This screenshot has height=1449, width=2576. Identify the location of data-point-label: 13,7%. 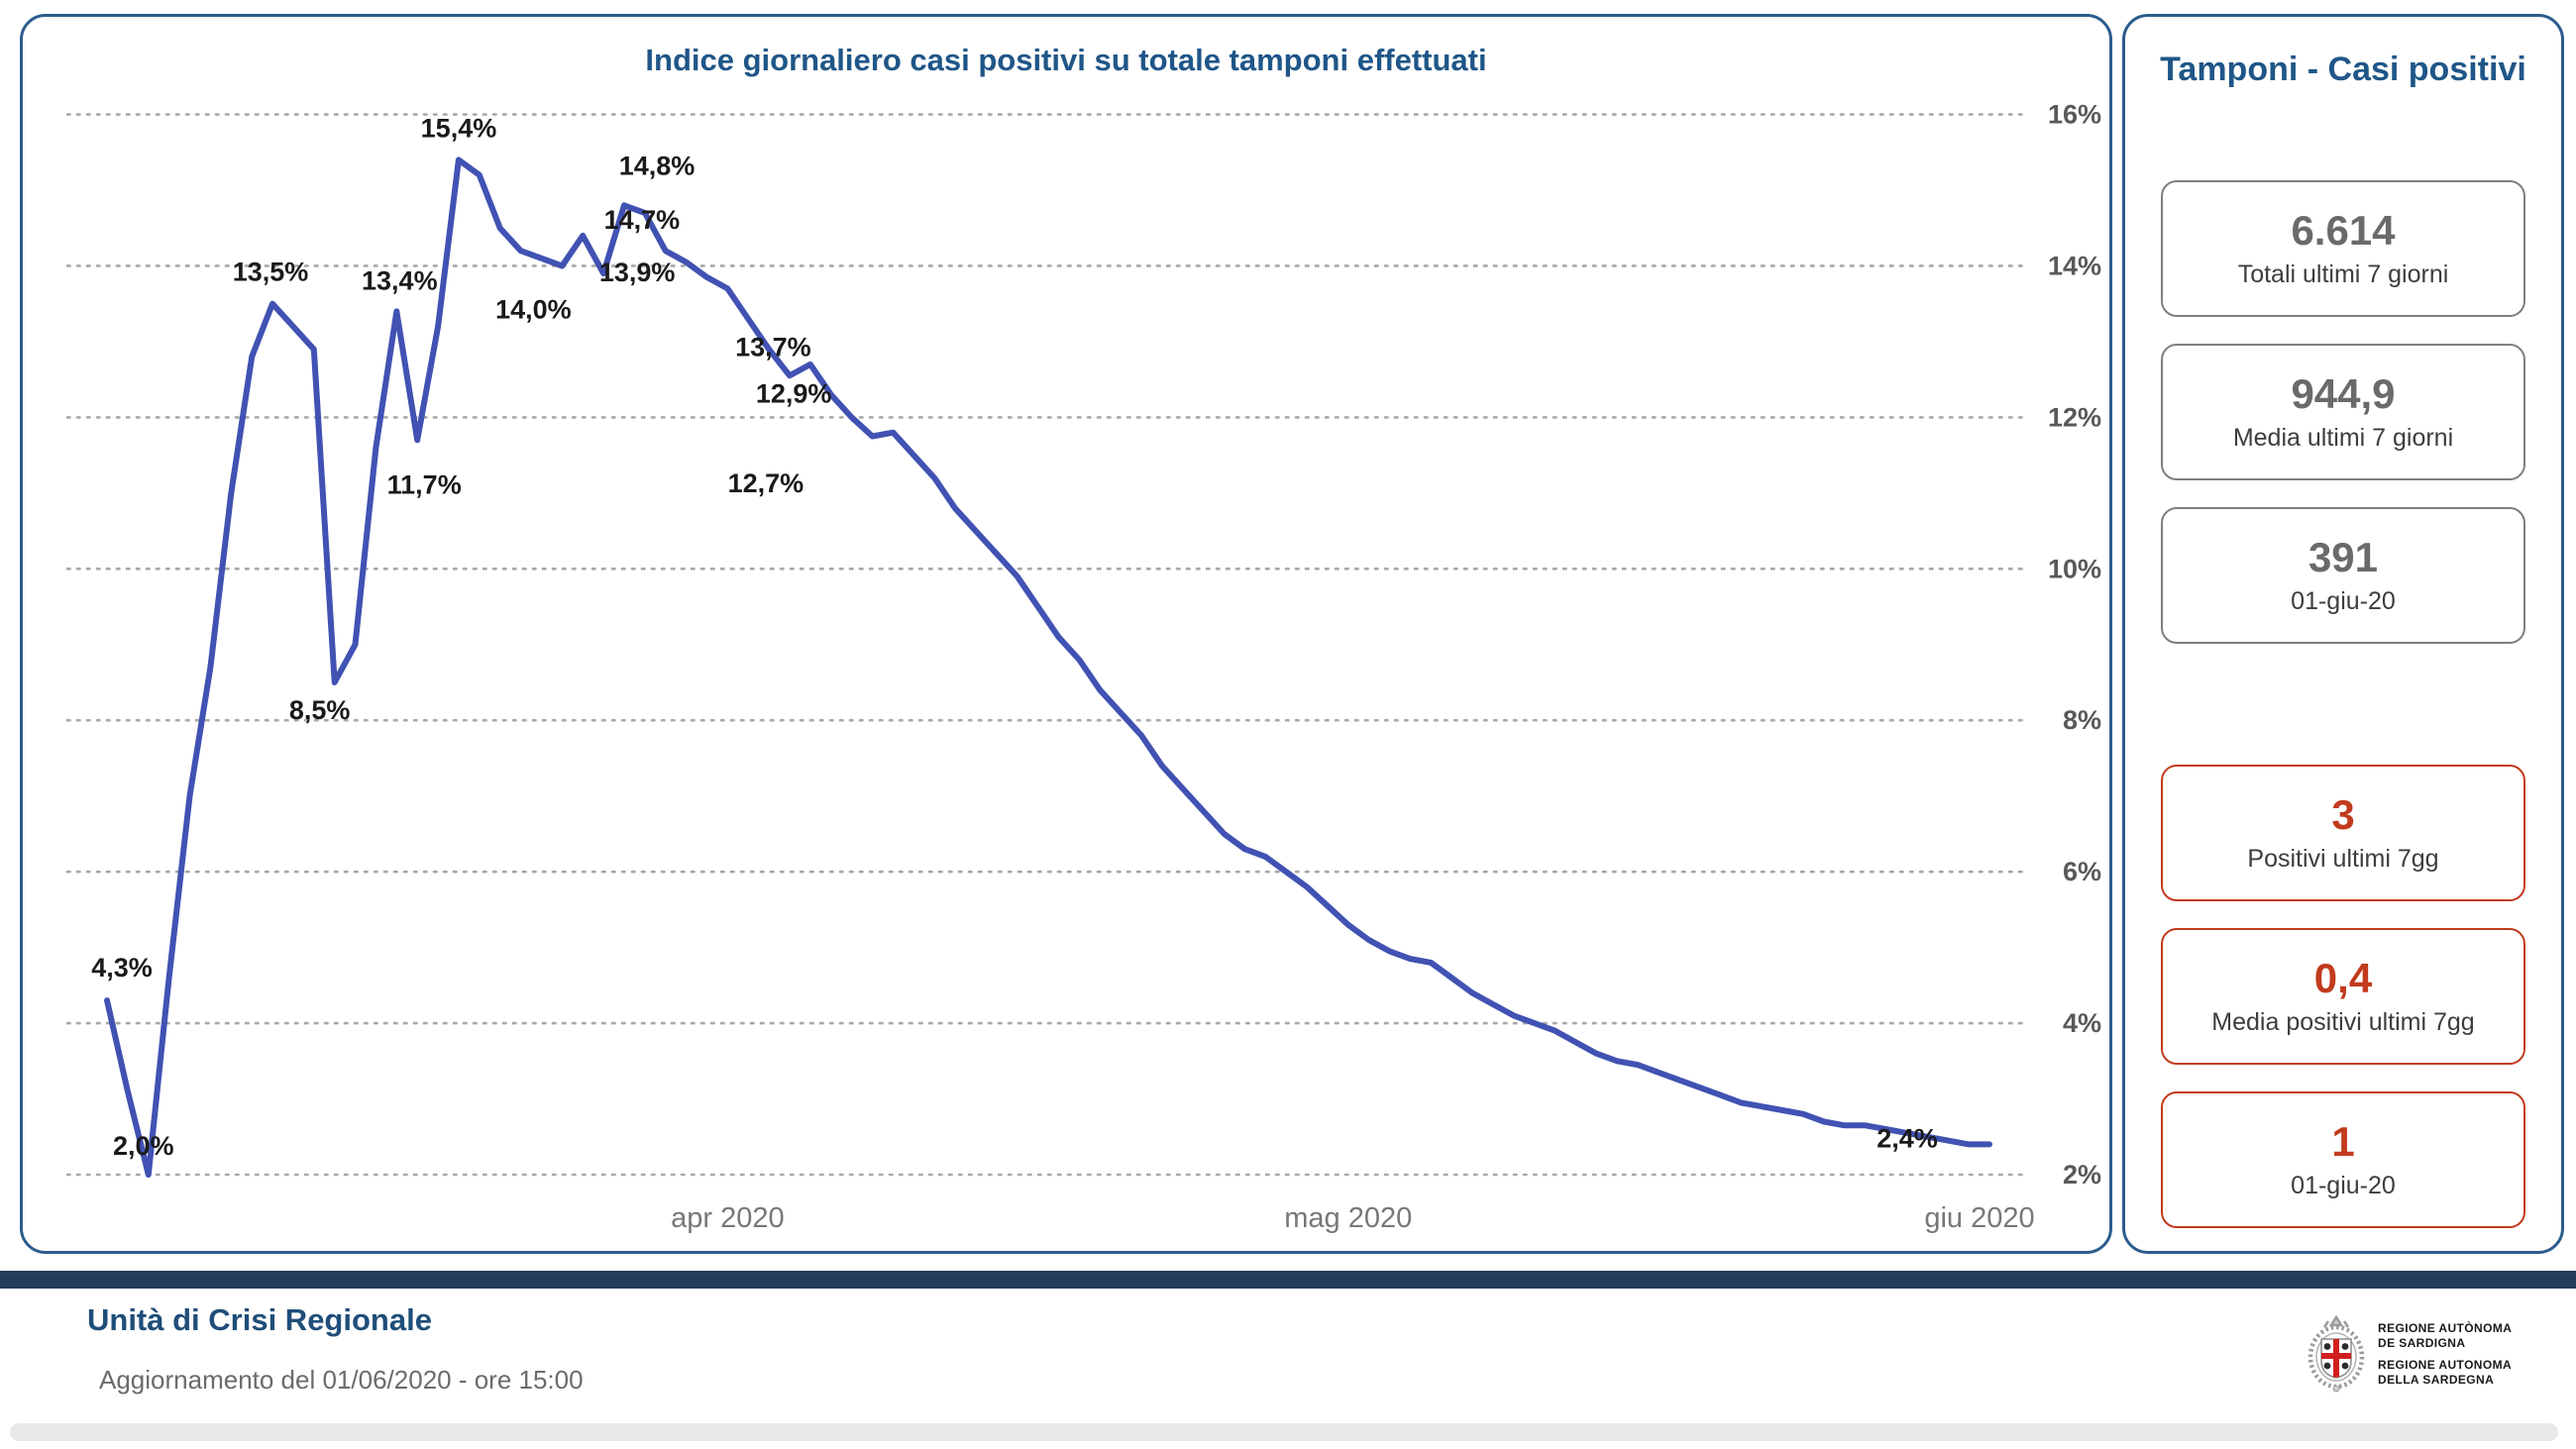
(773, 347).